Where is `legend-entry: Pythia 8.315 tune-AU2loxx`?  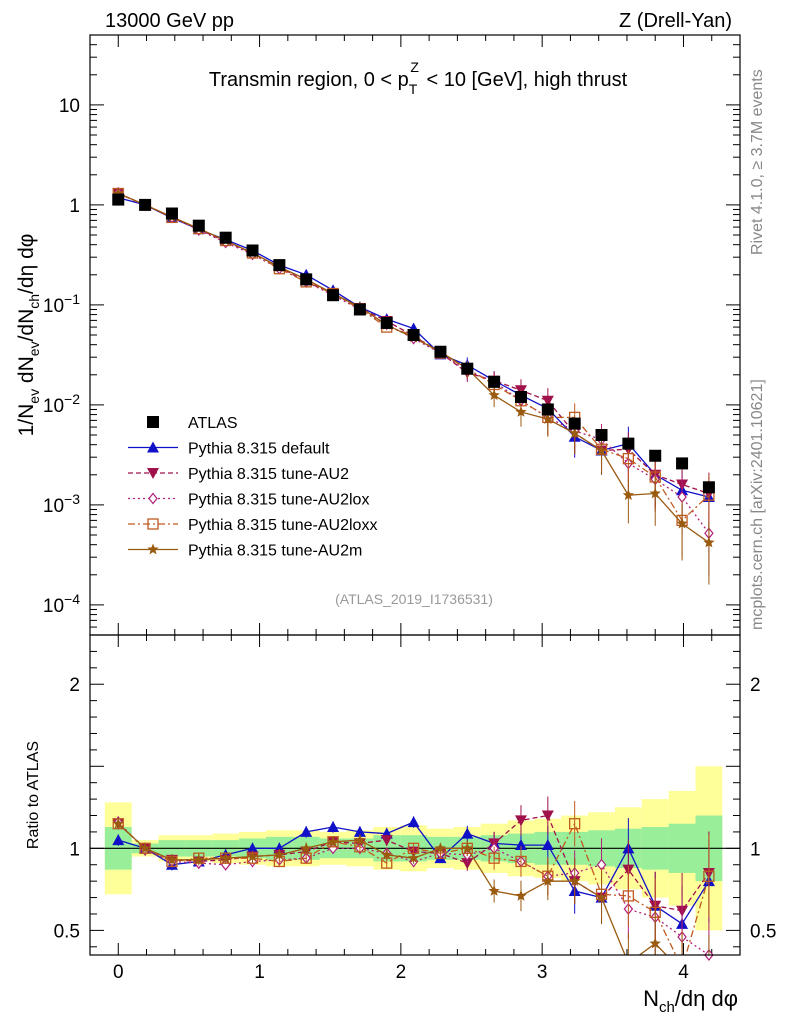 legend-entry: Pythia 8.315 tune-AU2loxx is located at coordinates (252, 525).